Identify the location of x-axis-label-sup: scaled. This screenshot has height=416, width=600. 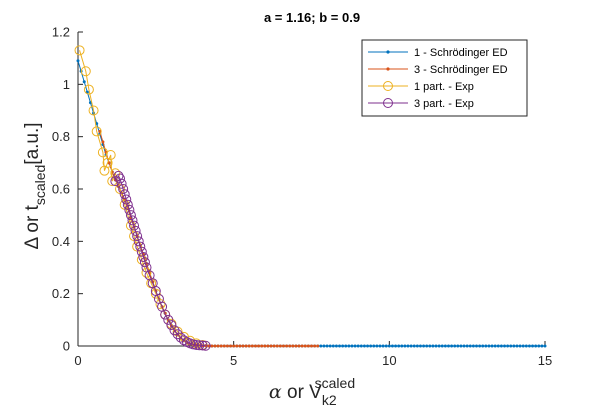
(335, 383).